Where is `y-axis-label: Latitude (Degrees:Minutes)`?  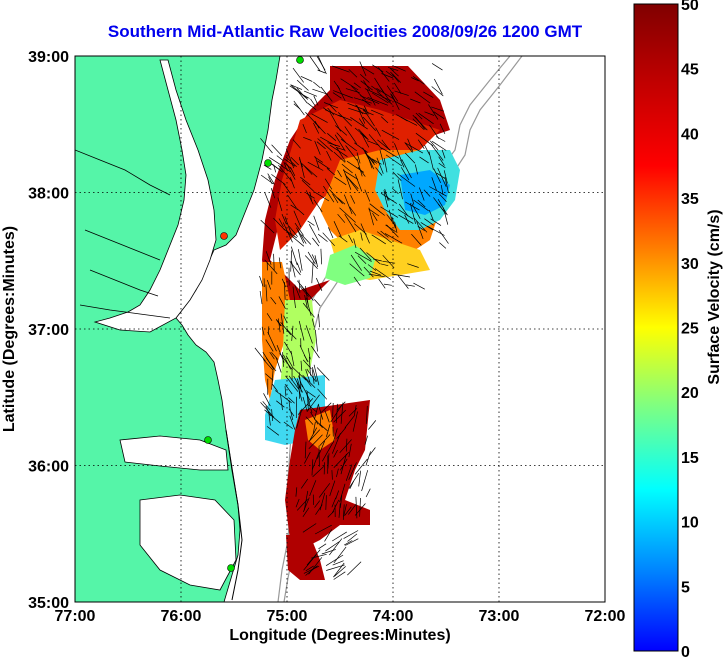
y-axis-label: Latitude (Degrees:Minutes) is located at coordinates (9, 329).